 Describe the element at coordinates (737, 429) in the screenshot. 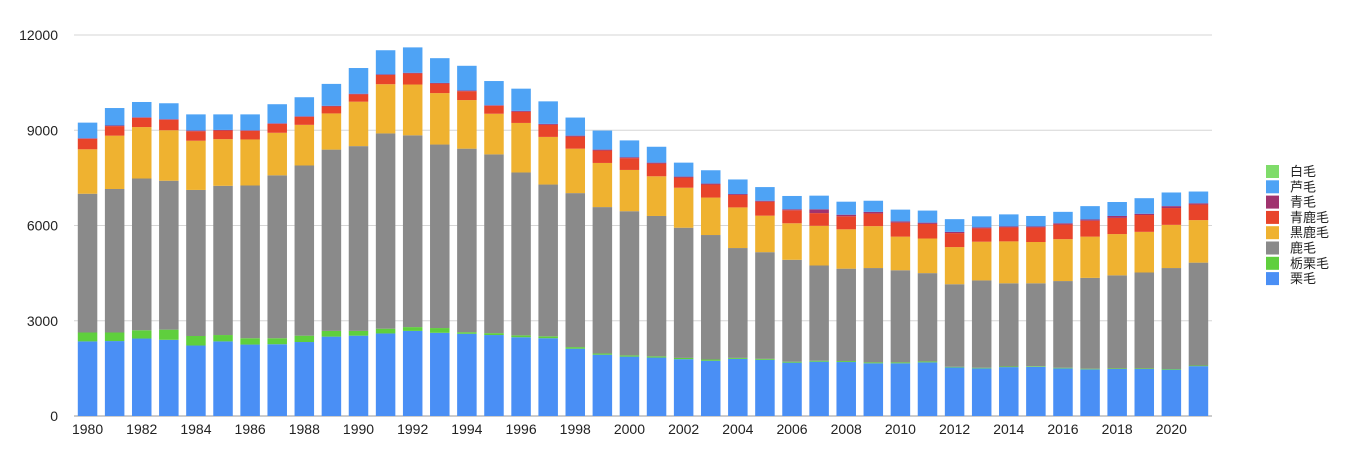

I see `x-tick-label: 2004` at that location.